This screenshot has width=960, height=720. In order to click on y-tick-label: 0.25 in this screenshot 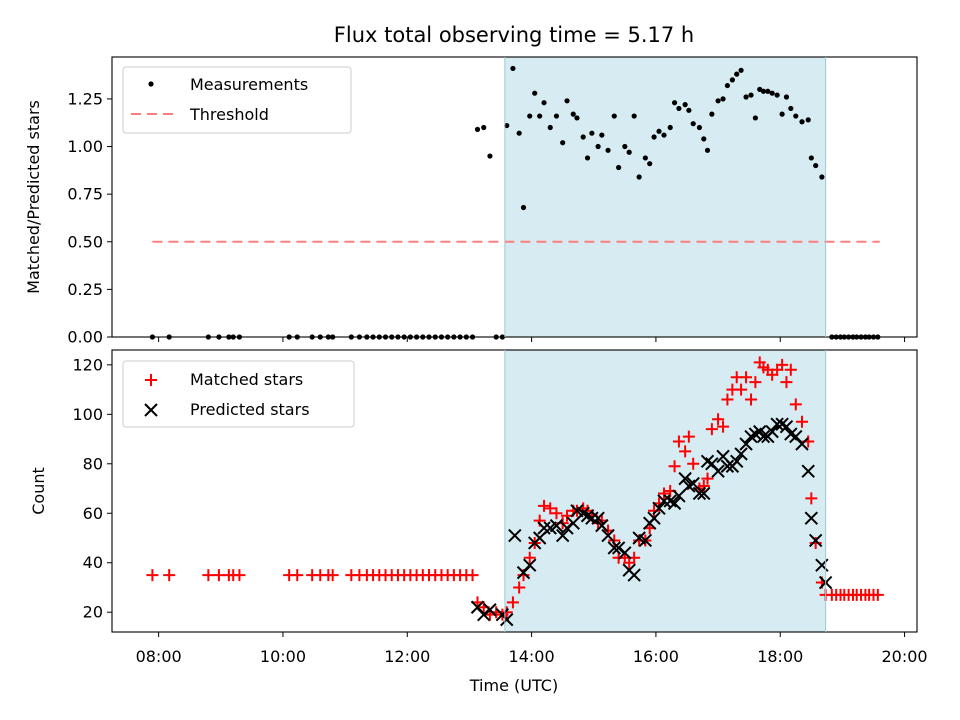, I will do `click(85, 289)`.